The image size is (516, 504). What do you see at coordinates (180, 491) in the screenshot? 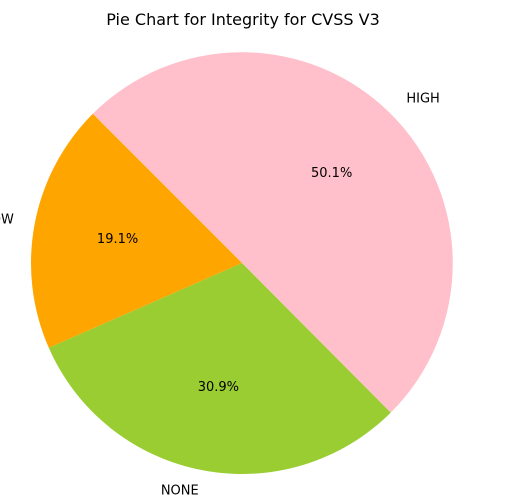
I see `pie-label-none: NONE` at bounding box center [180, 491].